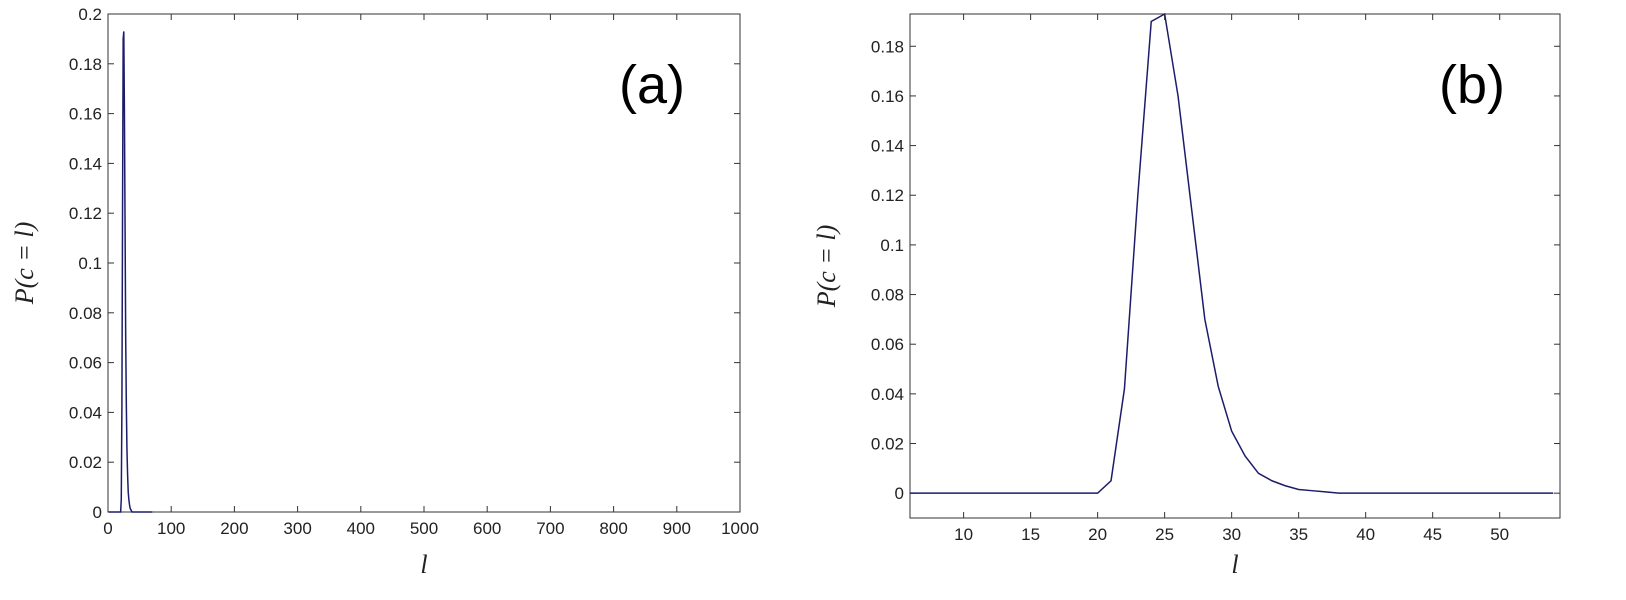  Describe the element at coordinates (652, 85) in the screenshot. I see `panel-label: (a)` at that location.